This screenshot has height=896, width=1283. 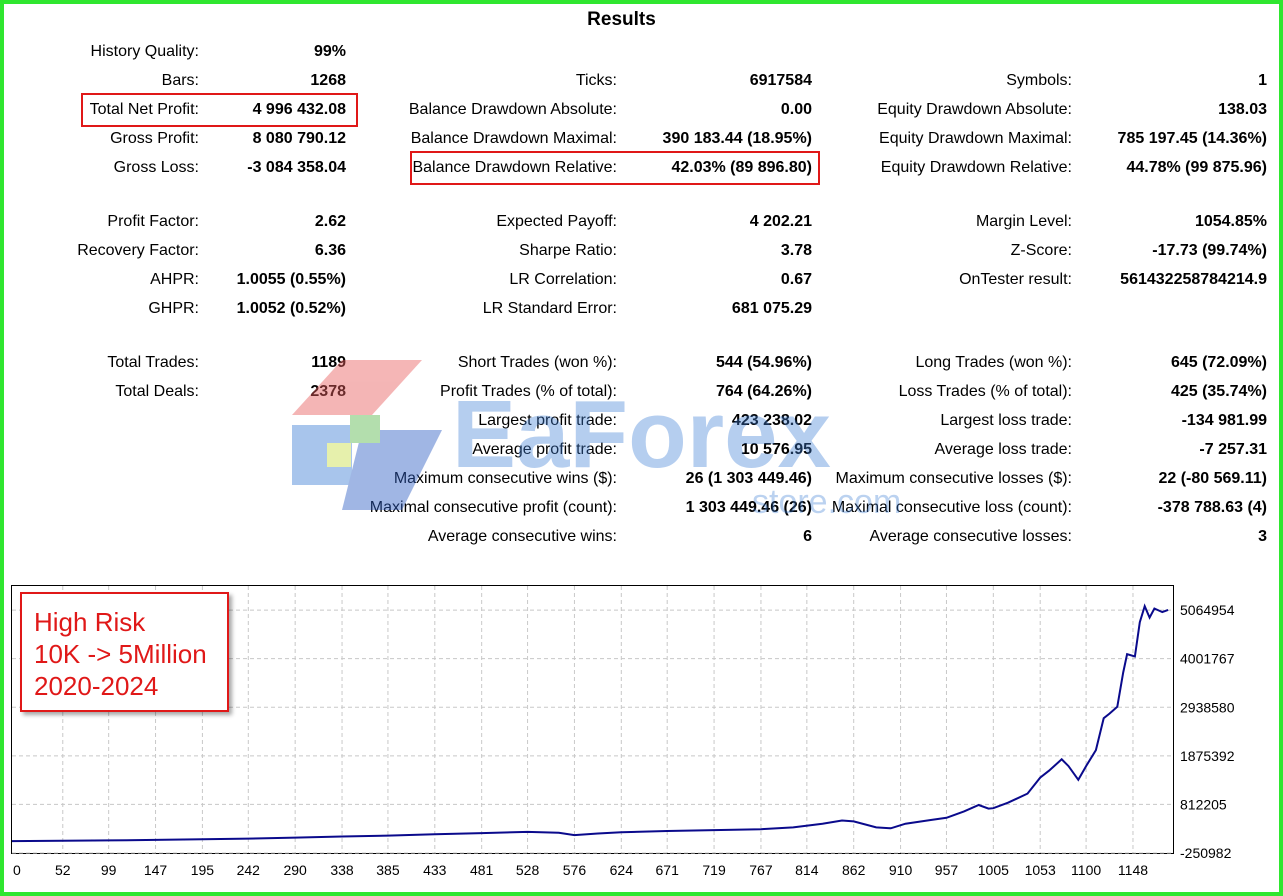 I want to click on stat-label: Profit Trades (% of total):, so click(x=528, y=391).